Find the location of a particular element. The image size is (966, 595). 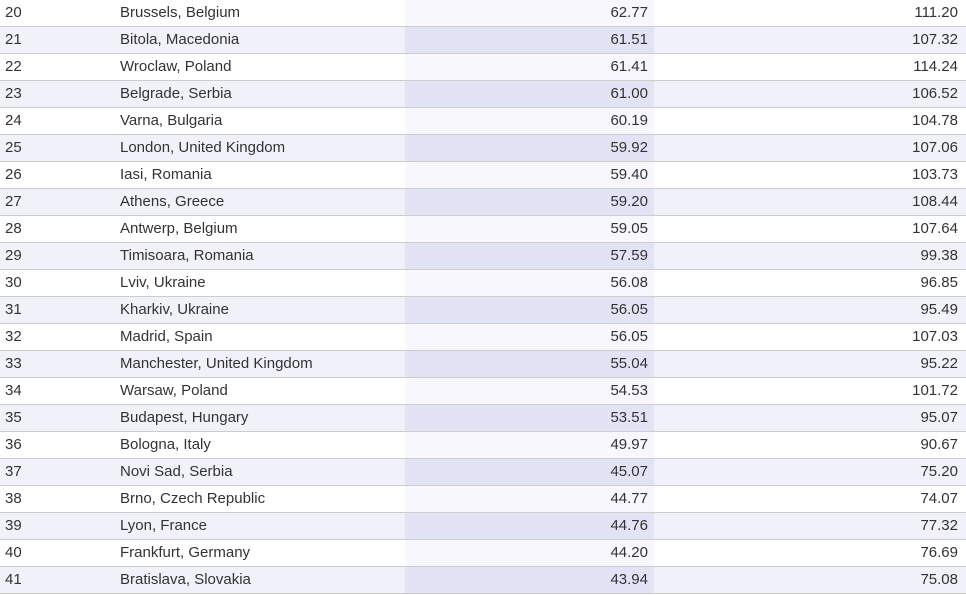

city-cell: Kharkiv, Ukraine is located at coordinates (174, 309).